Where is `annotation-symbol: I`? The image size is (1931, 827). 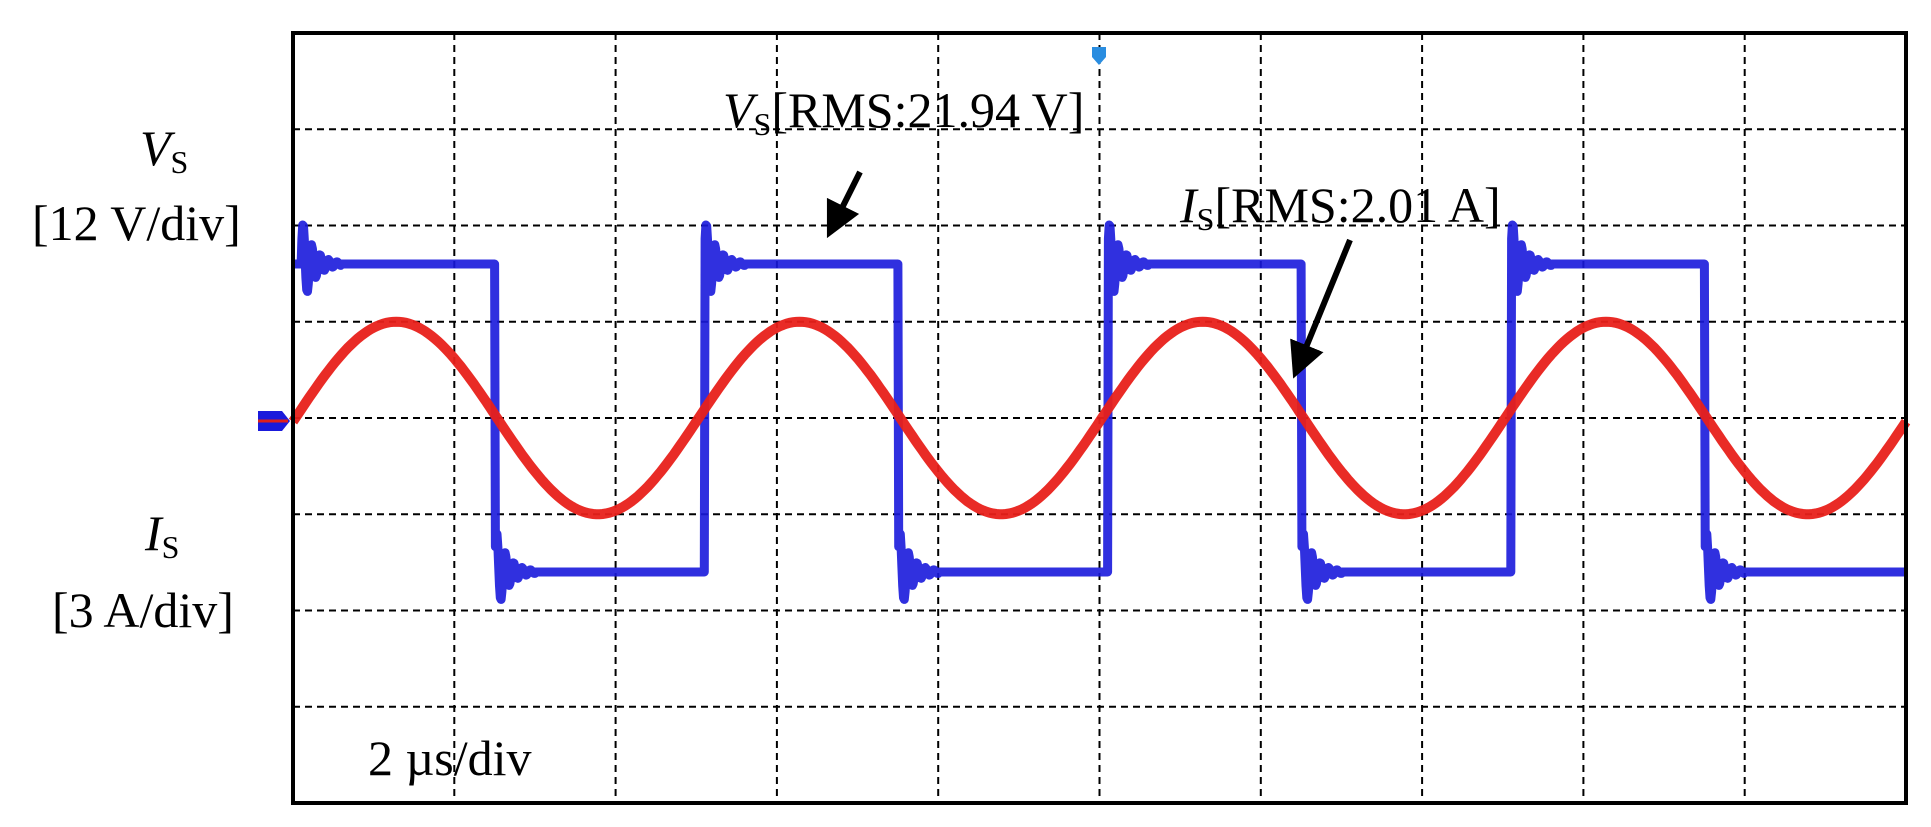 annotation-symbol: I is located at coordinates (1189, 205).